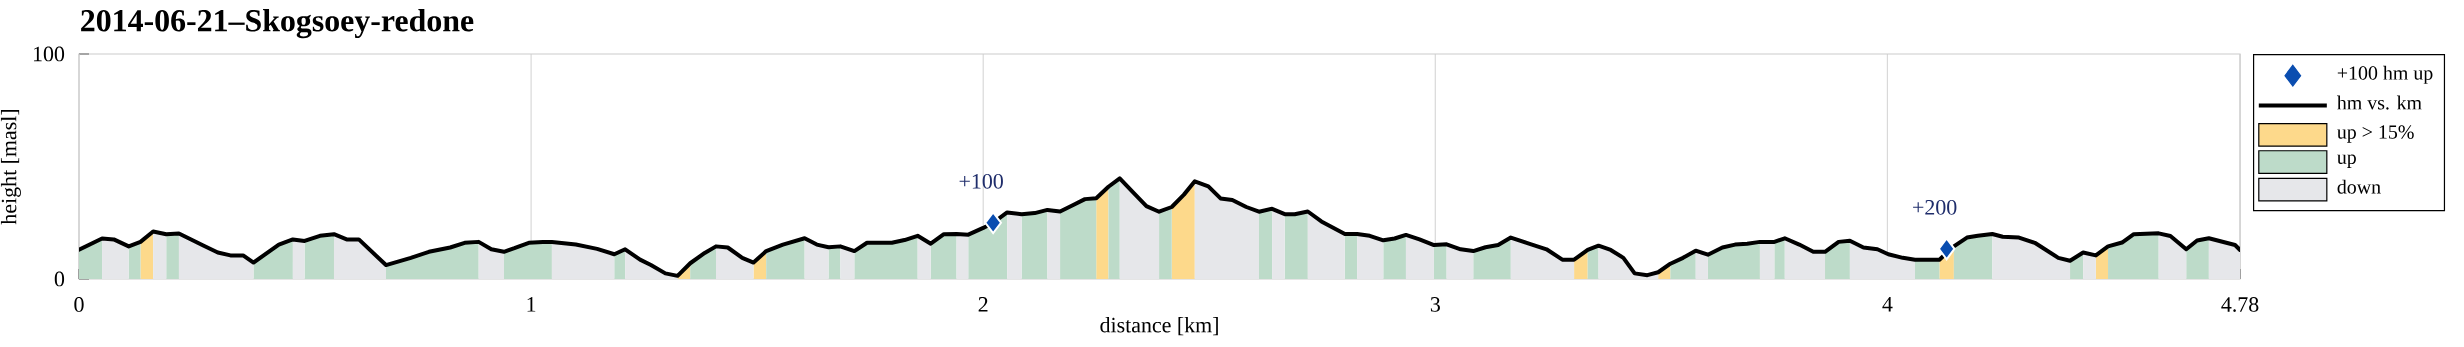 The width and height of the screenshot is (2464, 347). I want to click on y-axis-title: height [masl], so click(10, 167).